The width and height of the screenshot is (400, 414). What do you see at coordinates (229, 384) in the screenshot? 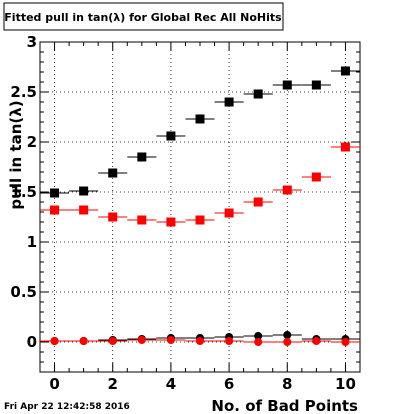
I see `x-tick-label: 6` at bounding box center [229, 384].